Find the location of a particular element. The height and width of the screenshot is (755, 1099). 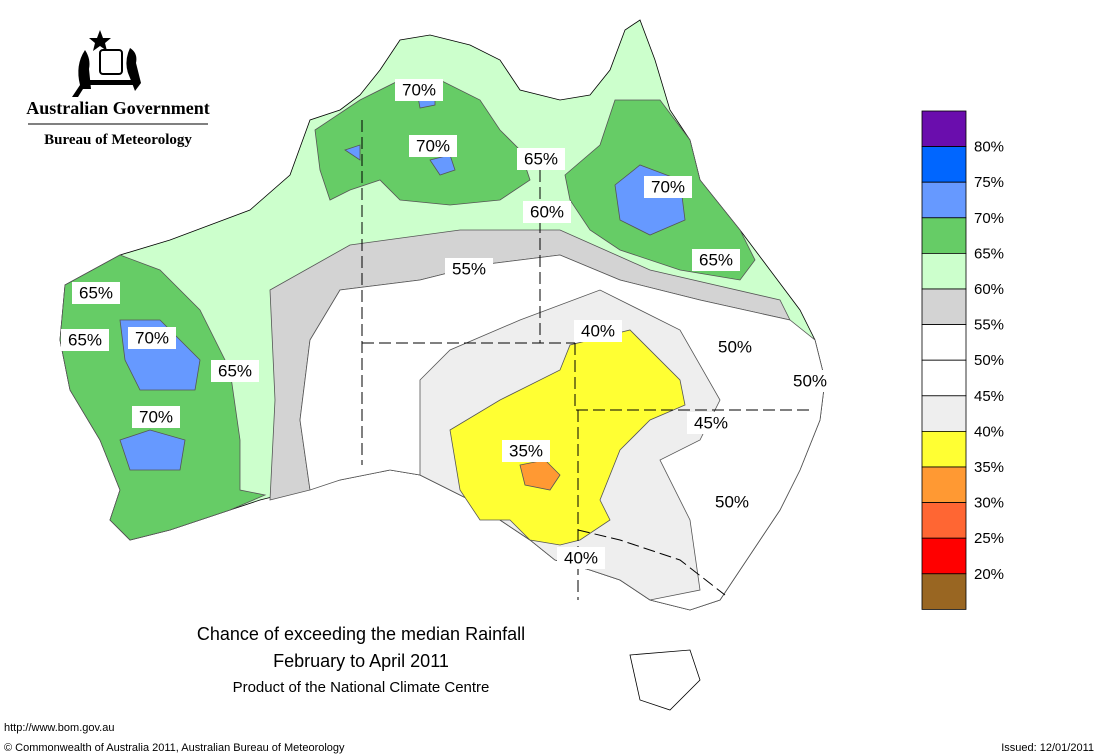

contour-label: 35% is located at coordinates (526, 450).